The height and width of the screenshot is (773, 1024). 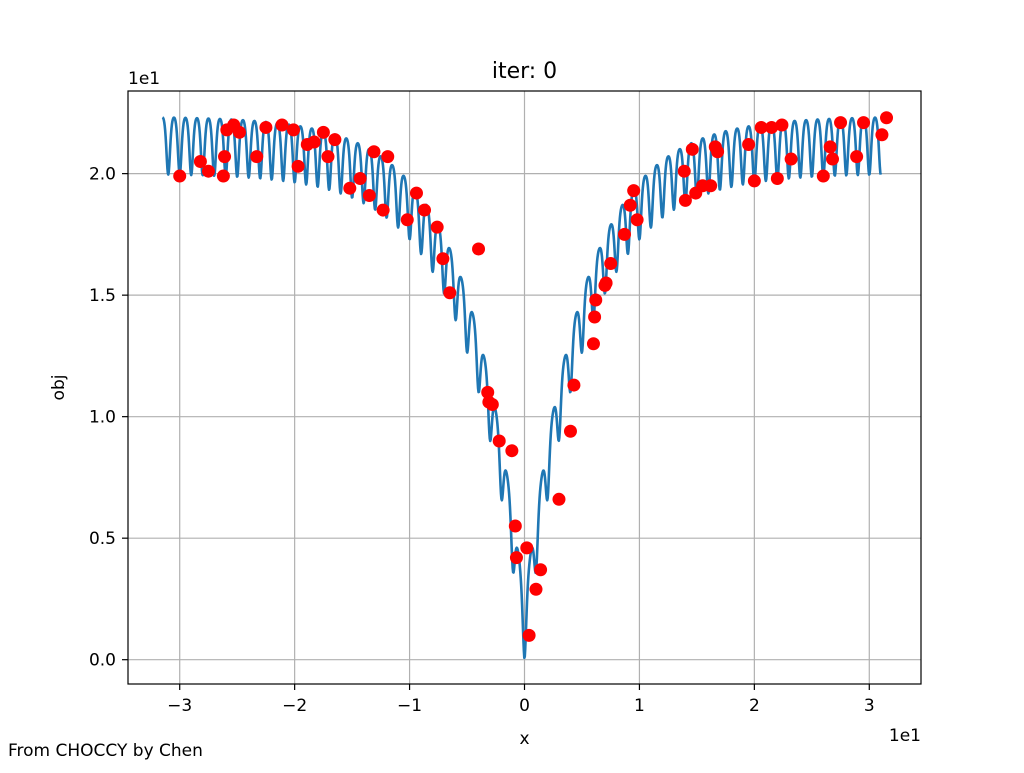 I want to click on x-tick-label: −1, so click(x=409, y=706).